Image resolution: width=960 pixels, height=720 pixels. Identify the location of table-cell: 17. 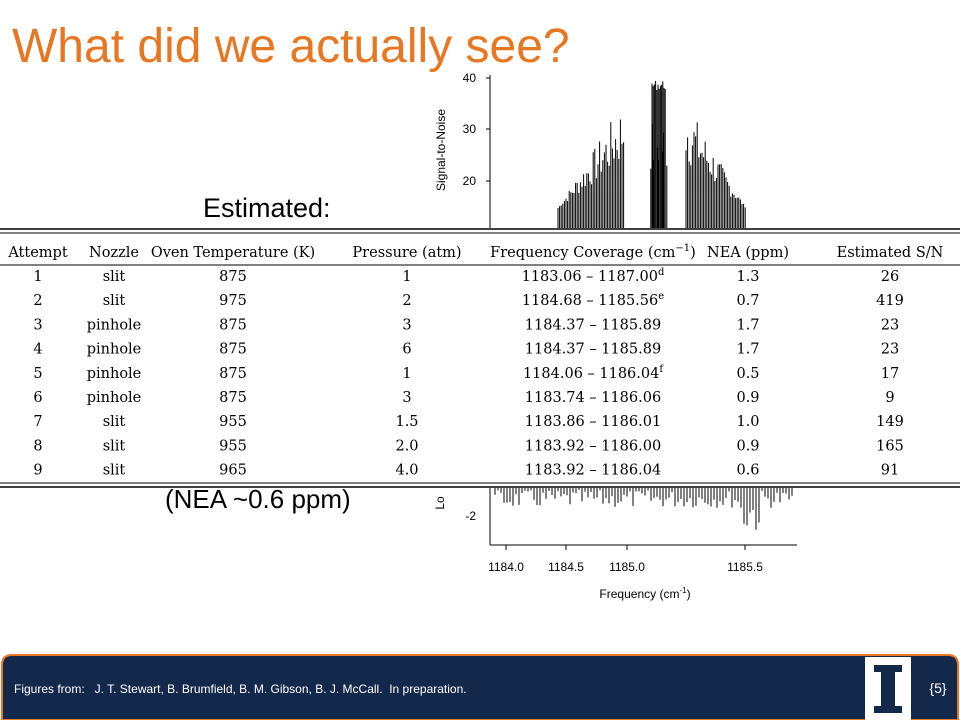
(890, 374).